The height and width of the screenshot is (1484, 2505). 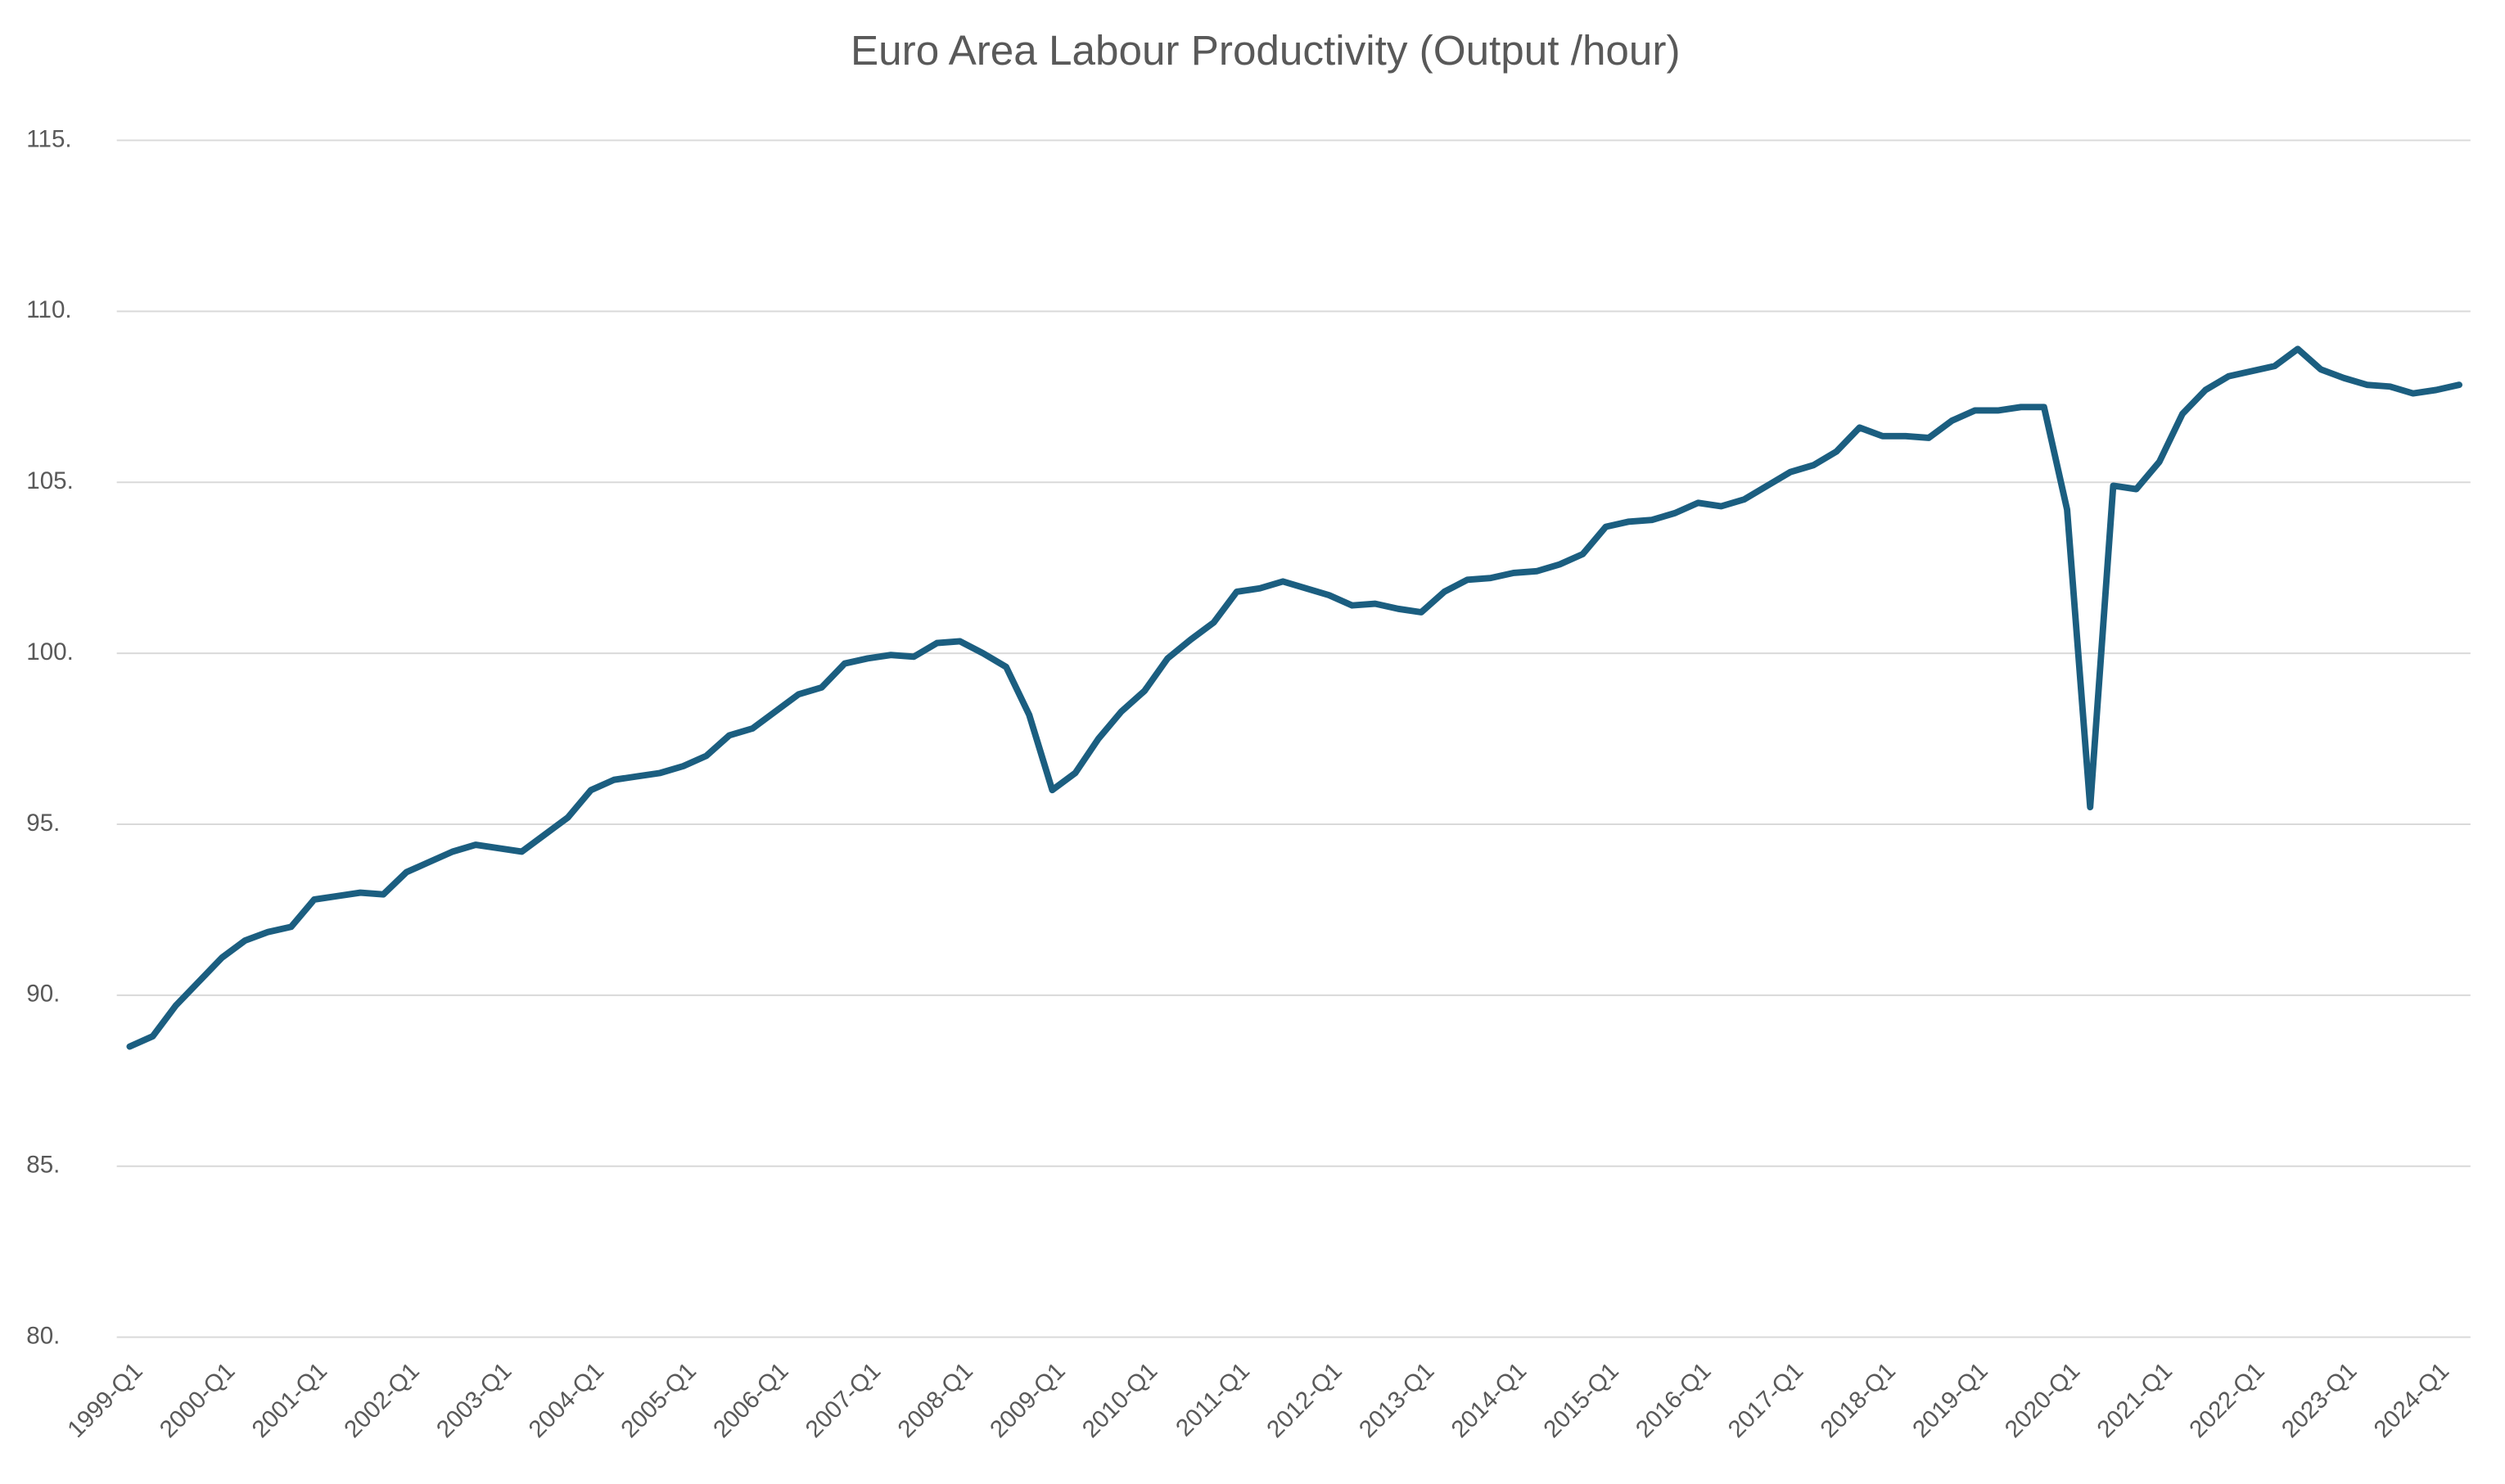 What do you see at coordinates (1304, 1400) in the screenshot?
I see `x-tick-label: 2012-Q1` at bounding box center [1304, 1400].